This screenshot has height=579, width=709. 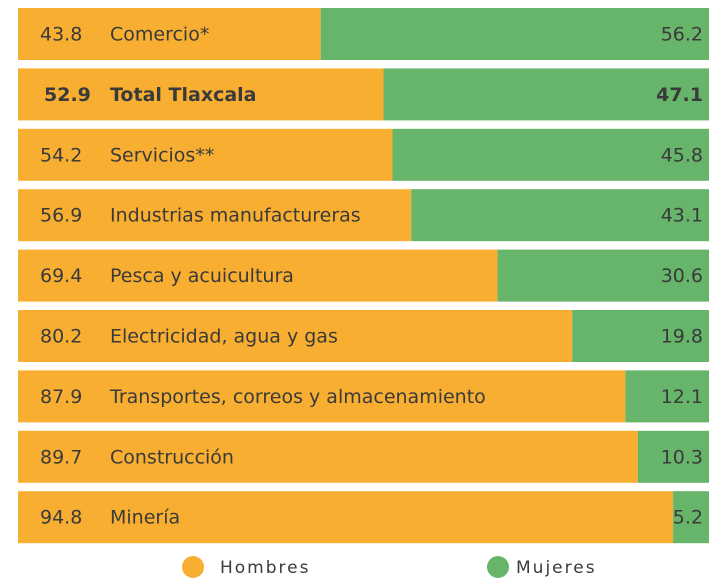 I want to click on value-label: 54.2, so click(x=61, y=155).